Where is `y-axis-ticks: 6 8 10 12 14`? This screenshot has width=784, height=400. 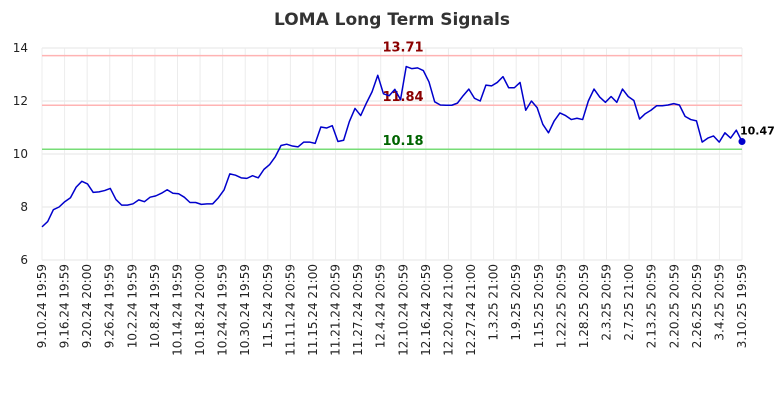
y-axis-ticks: 6 8 10 12 14 is located at coordinates (20, 154).